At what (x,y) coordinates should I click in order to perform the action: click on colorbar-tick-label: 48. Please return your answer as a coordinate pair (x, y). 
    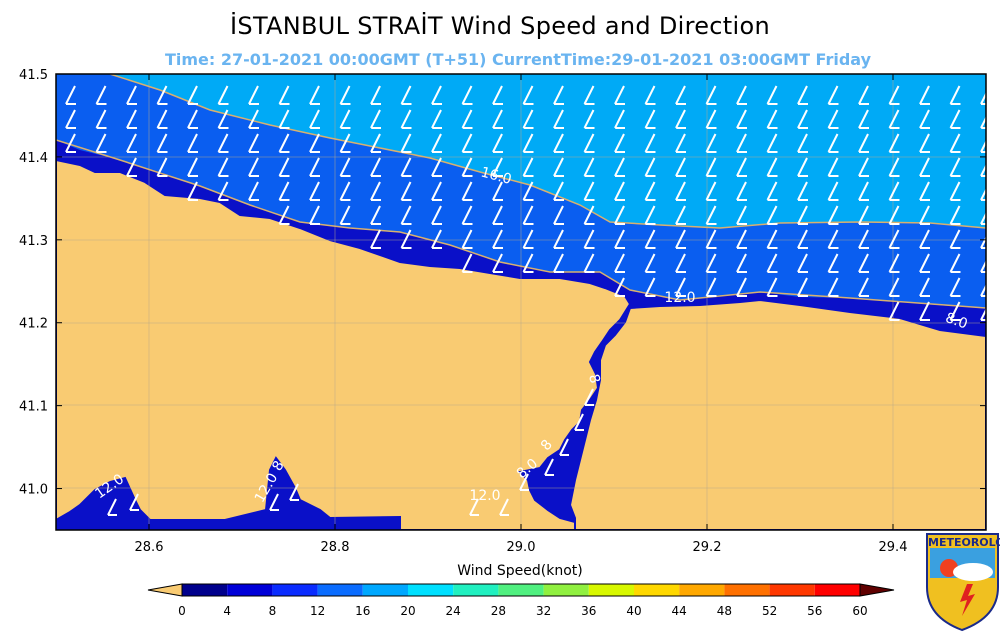
    Looking at the image, I should click on (724, 611).